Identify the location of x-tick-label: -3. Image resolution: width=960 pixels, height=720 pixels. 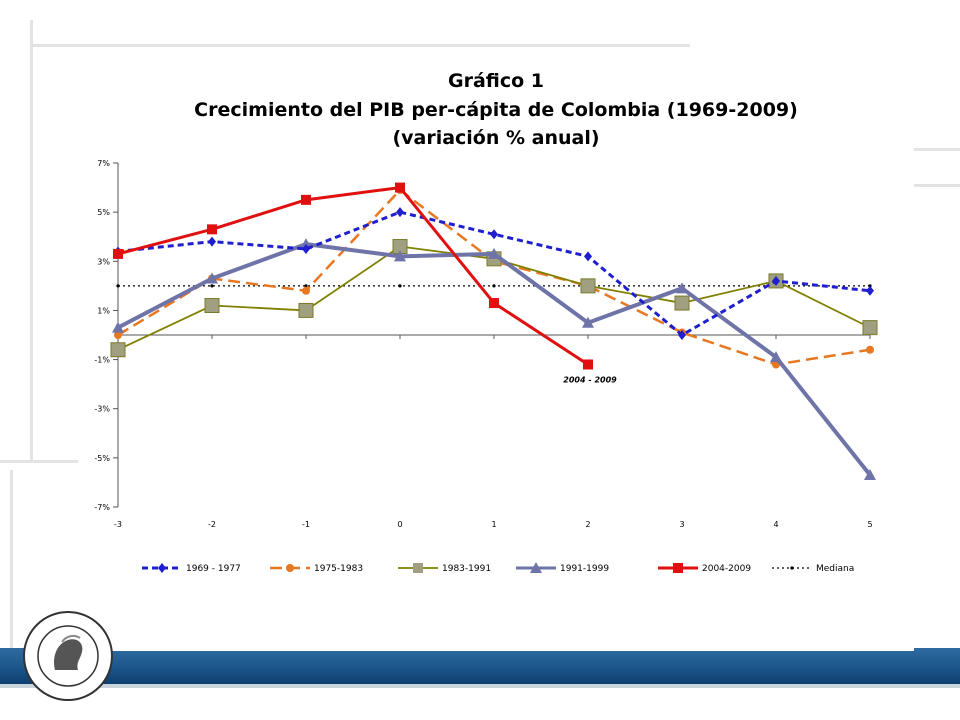
(118, 524).